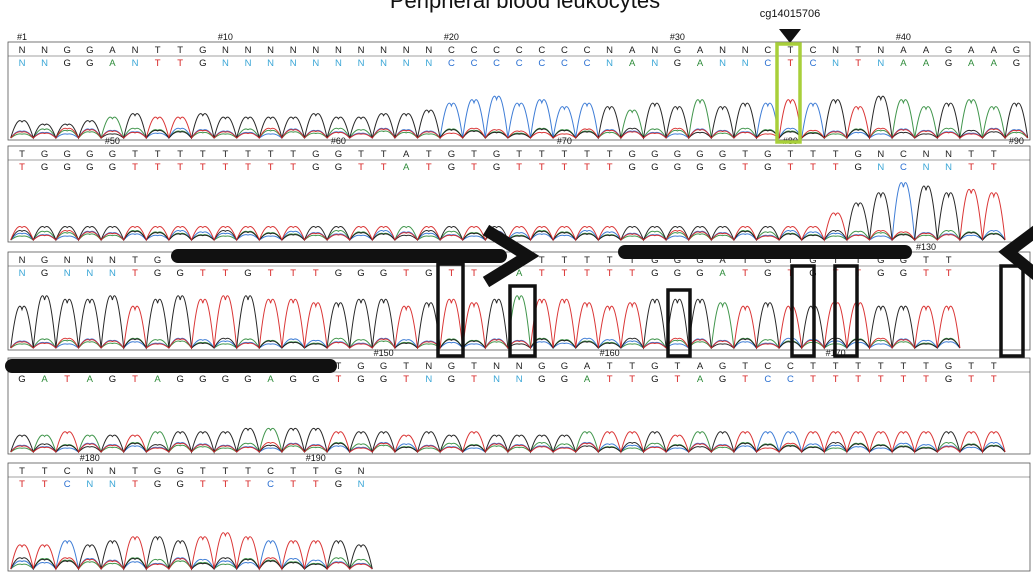  Describe the element at coordinates (316, 458) in the screenshot. I see `position-marker: #190` at that location.